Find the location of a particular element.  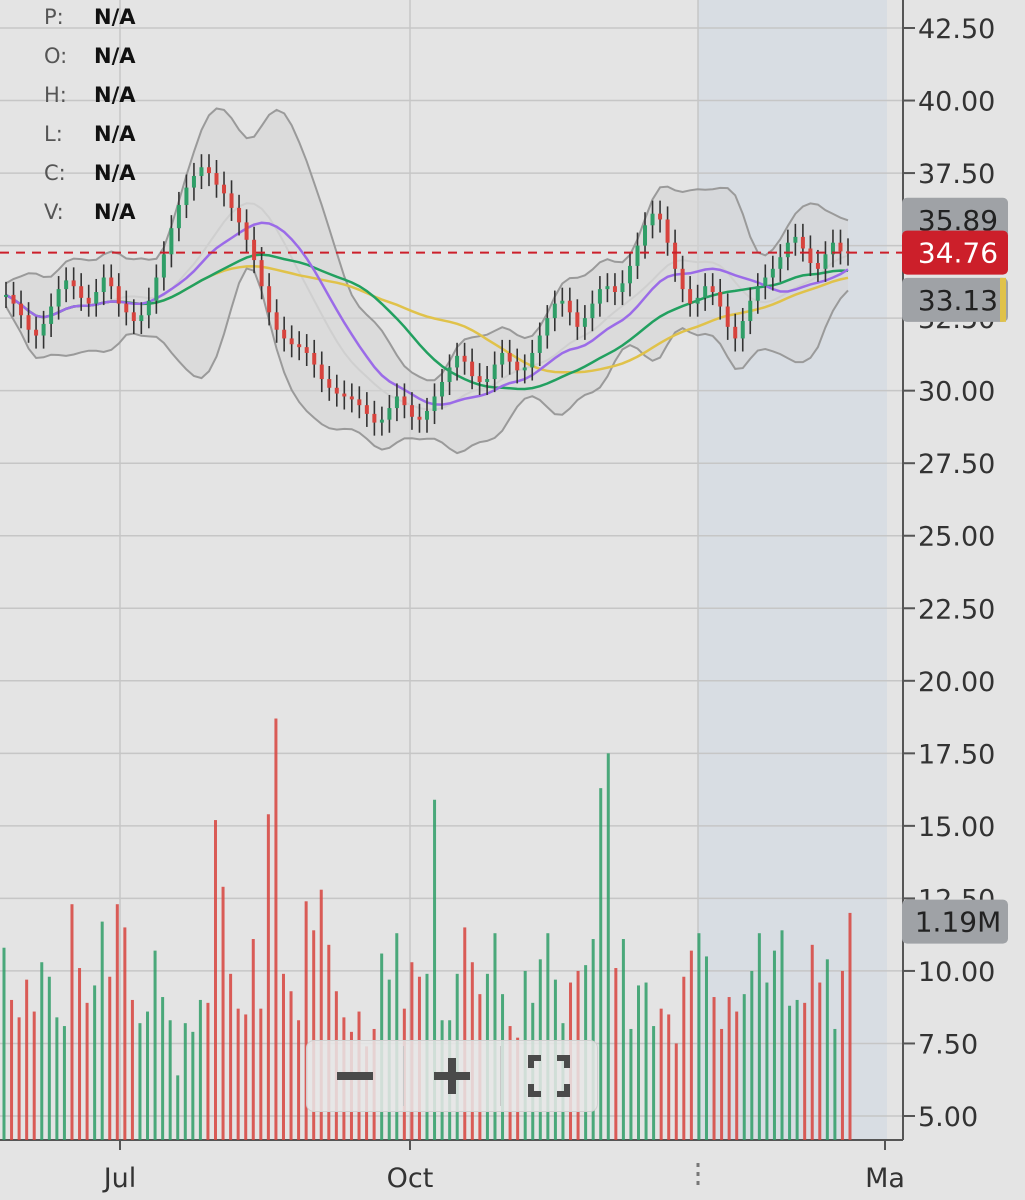

ohlc-key: C: is located at coordinates (55, 173).